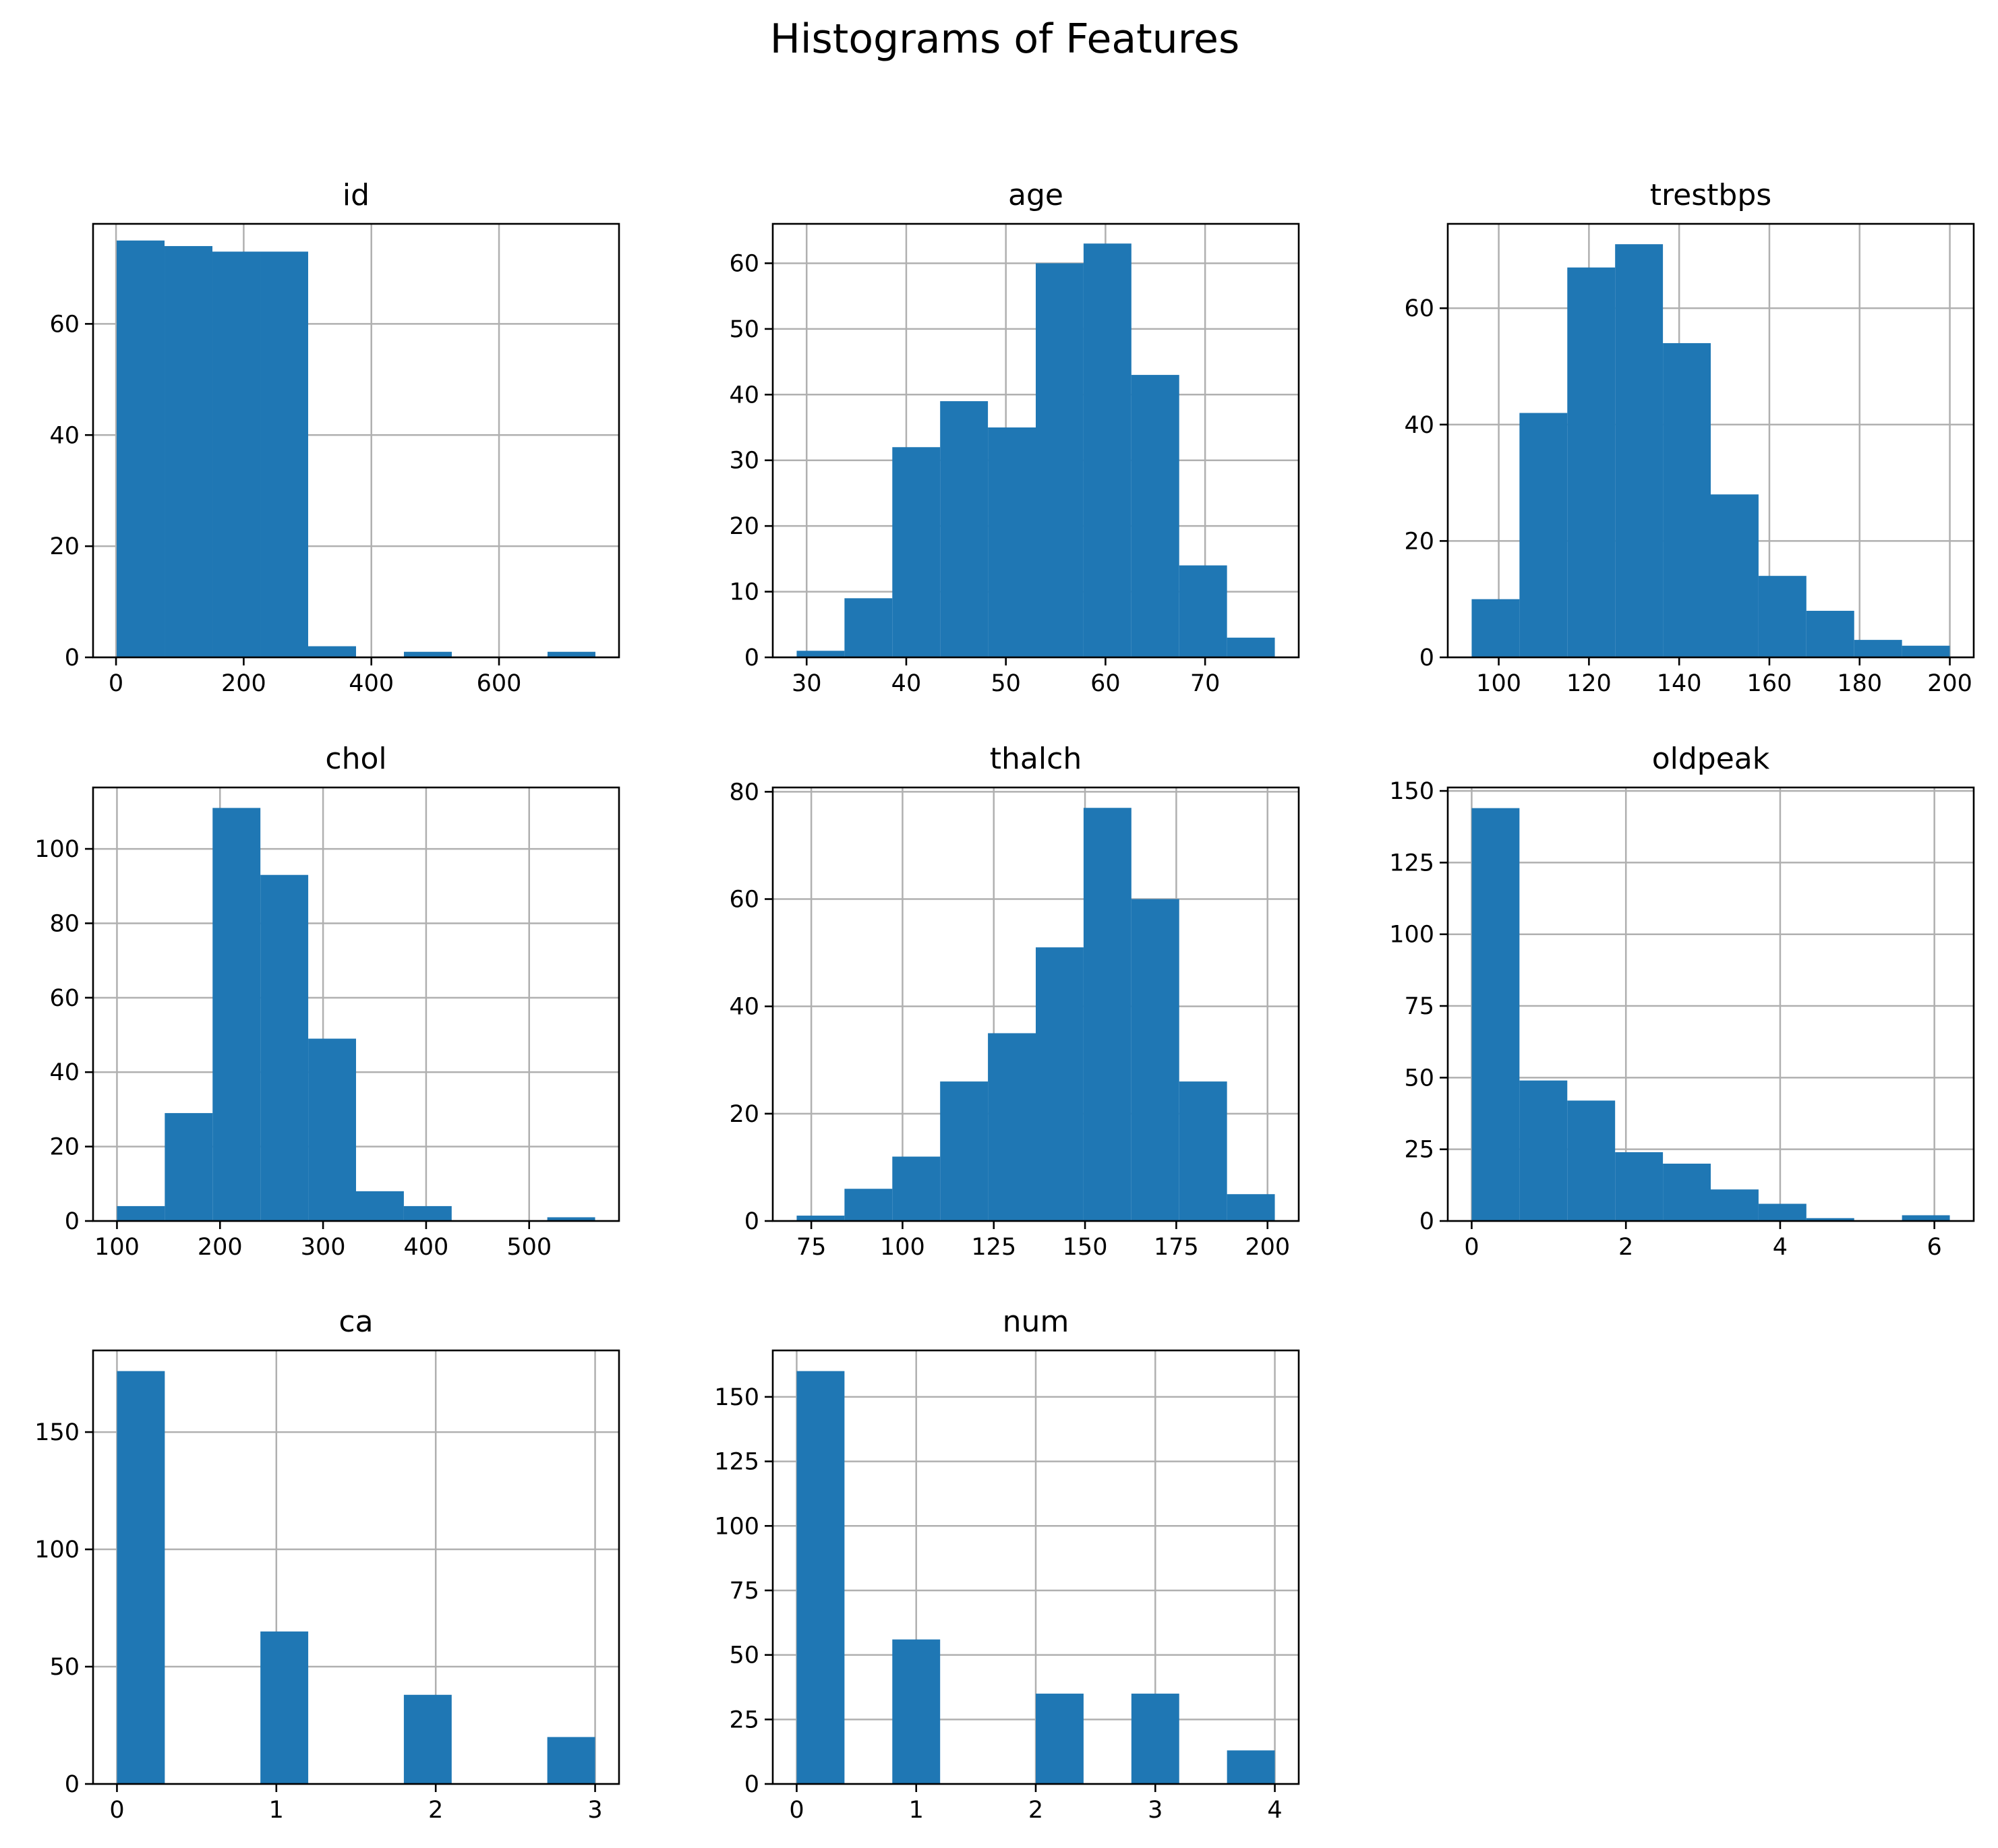 The height and width of the screenshot is (1848, 1998). What do you see at coordinates (1007, 1565) in the screenshot?
I see `panel-num: 0 1 2 3 4 0 25 50 75 100 125 150 num` at bounding box center [1007, 1565].